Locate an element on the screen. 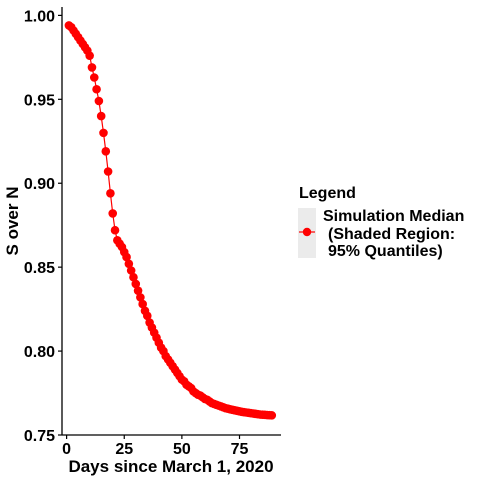  y-tick-label: 0.95 is located at coordinates (39, 100).